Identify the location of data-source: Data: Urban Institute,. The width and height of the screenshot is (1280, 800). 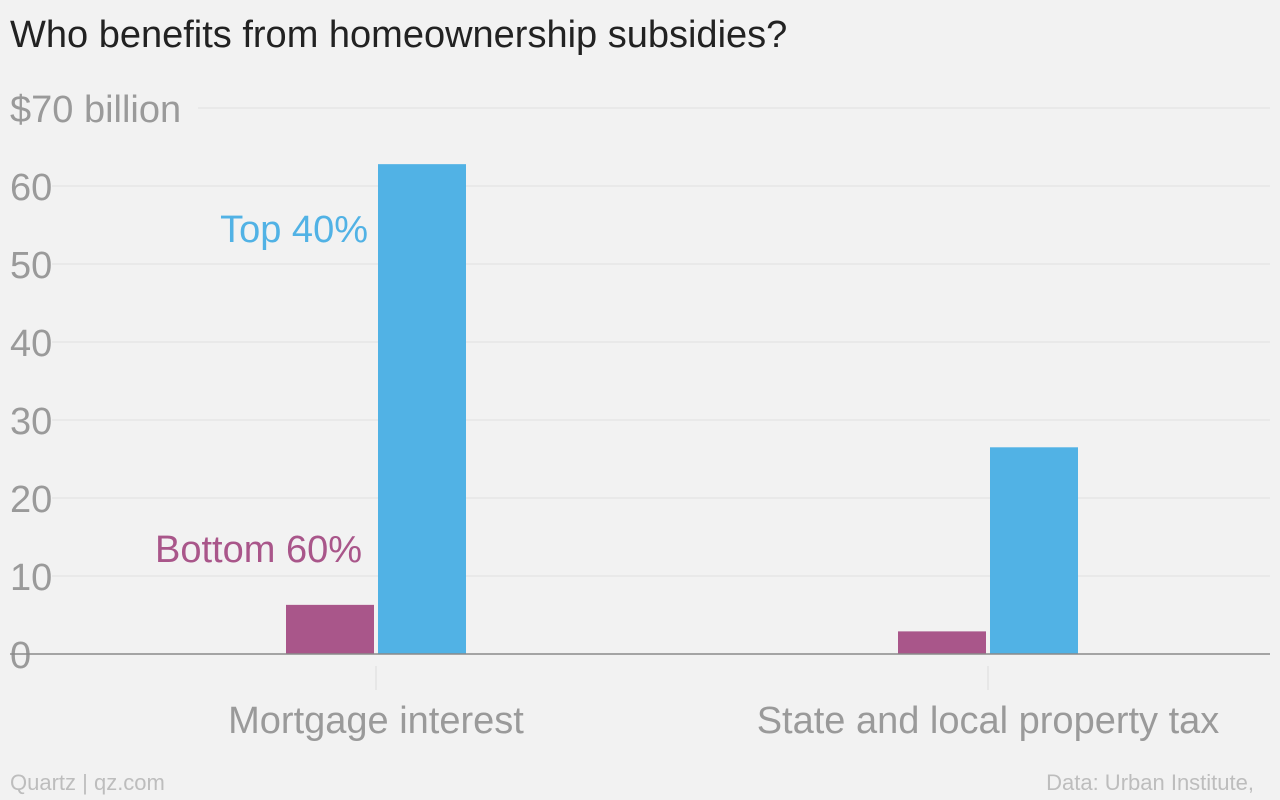
(1150, 782).